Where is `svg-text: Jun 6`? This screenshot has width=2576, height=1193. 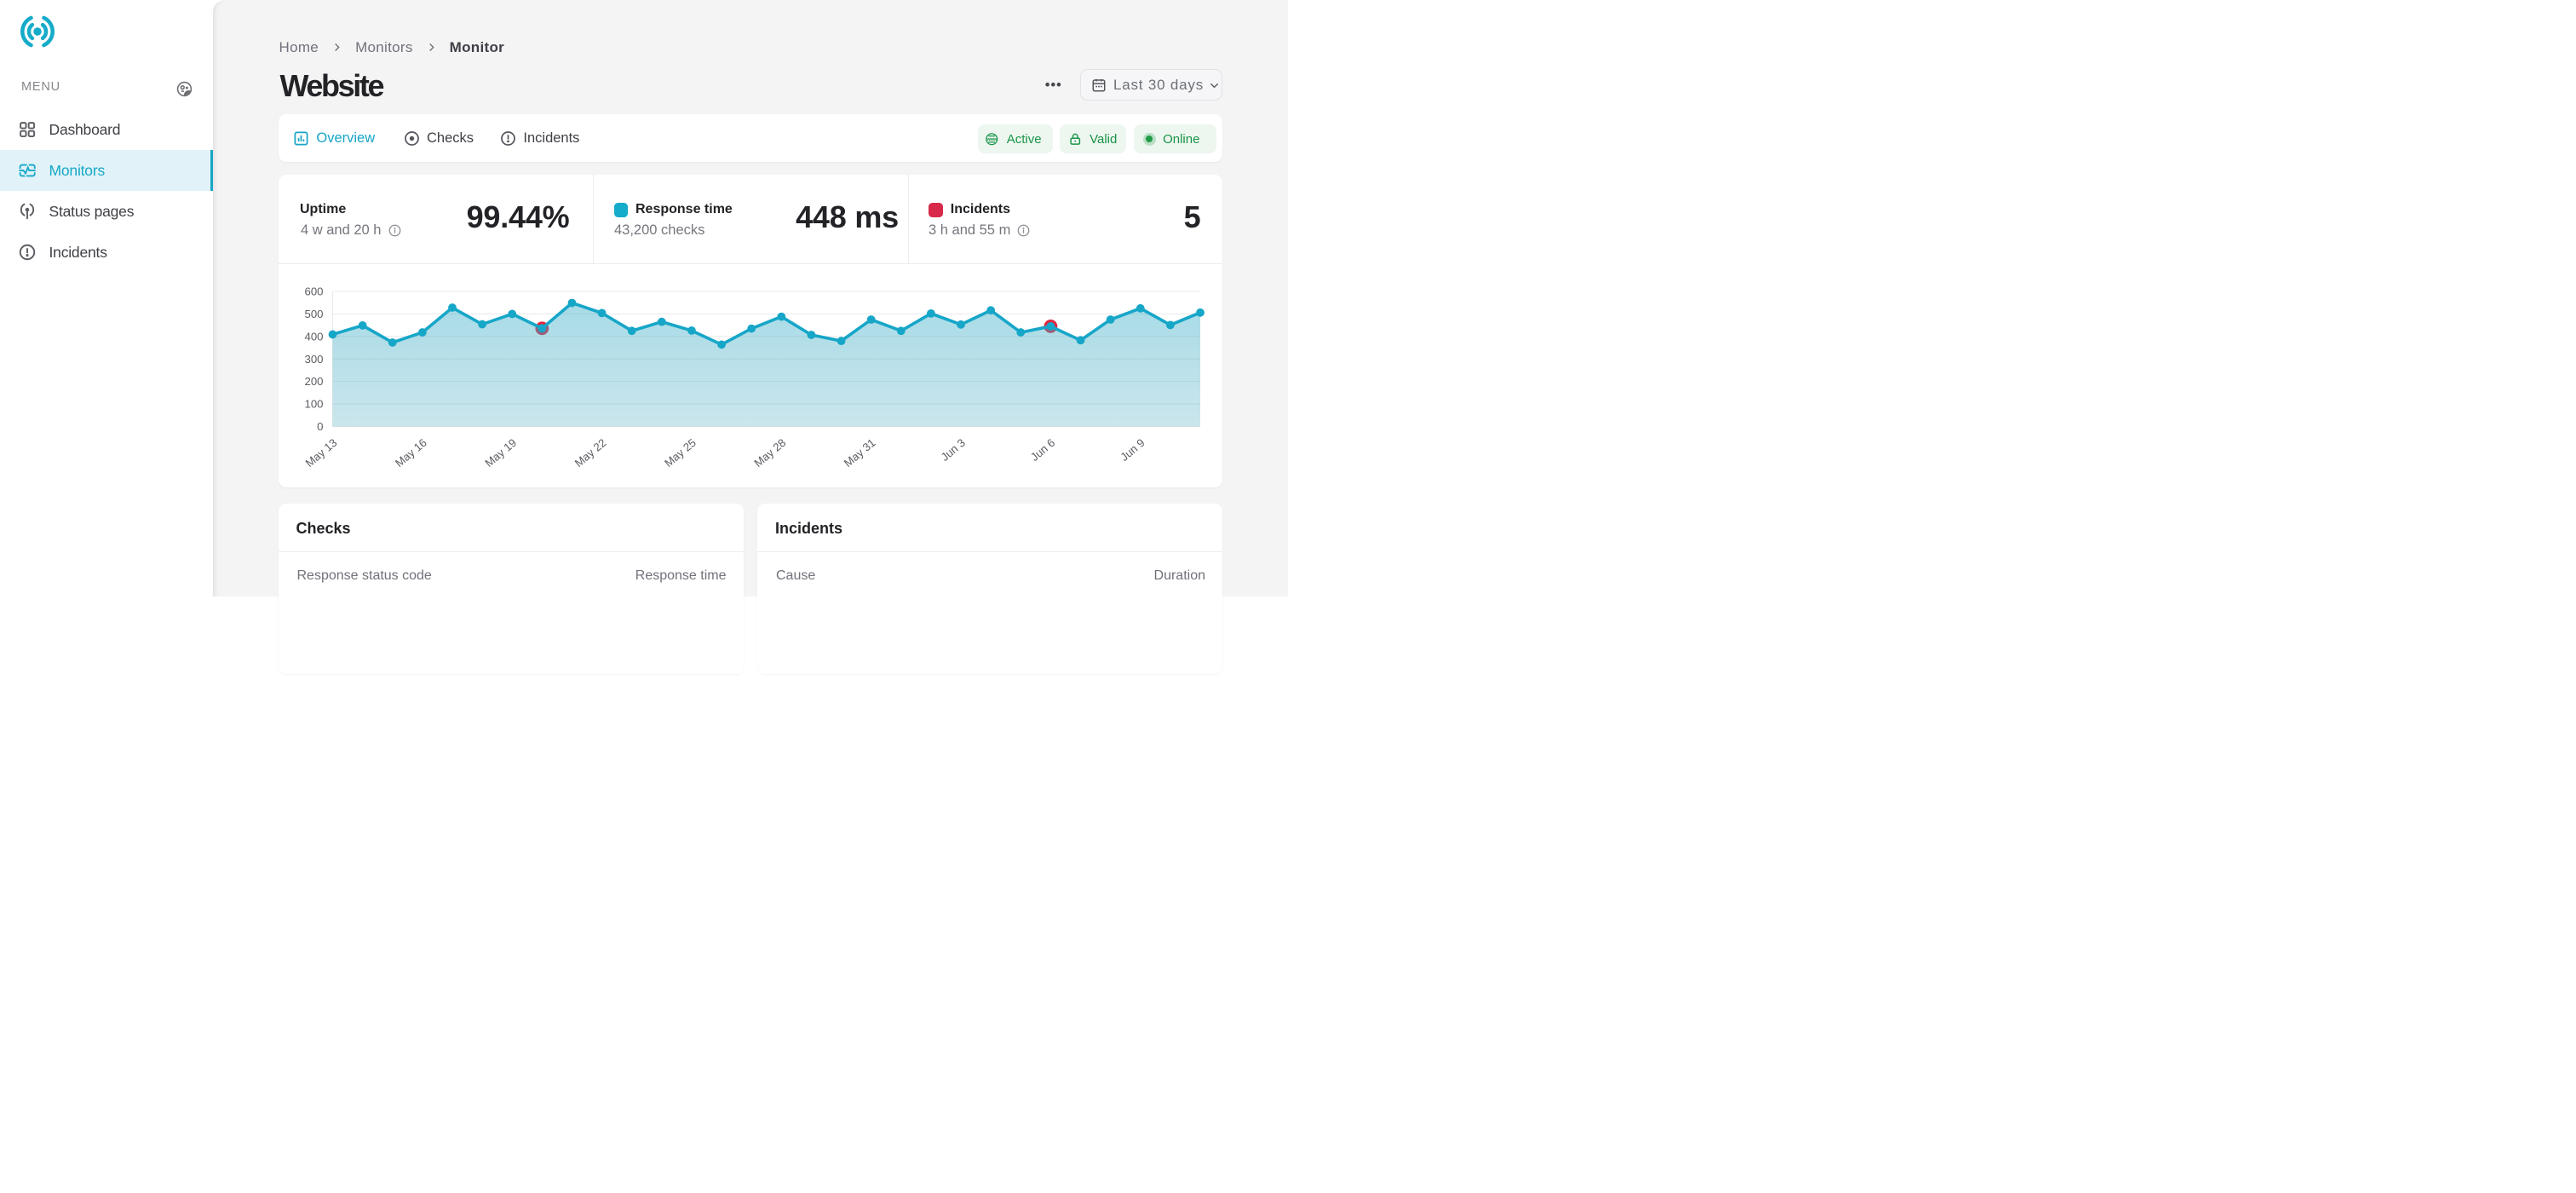
svg-text: Jun 6 is located at coordinates (1041, 449).